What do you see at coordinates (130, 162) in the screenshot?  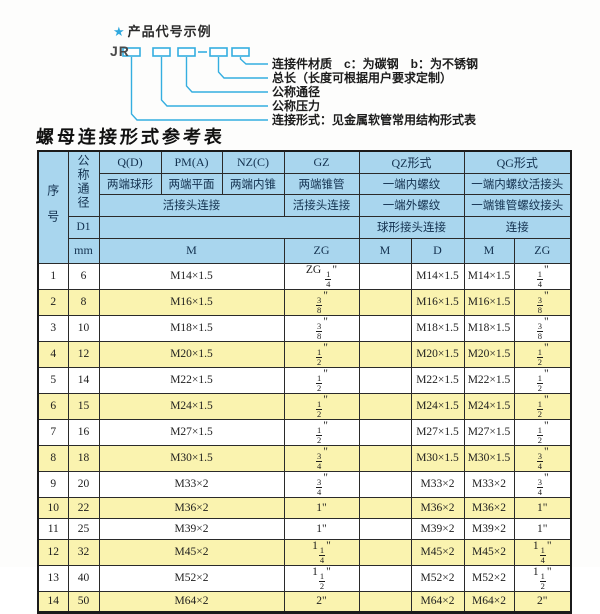 I see `header-code-qd: Q(D)` at bounding box center [130, 162].